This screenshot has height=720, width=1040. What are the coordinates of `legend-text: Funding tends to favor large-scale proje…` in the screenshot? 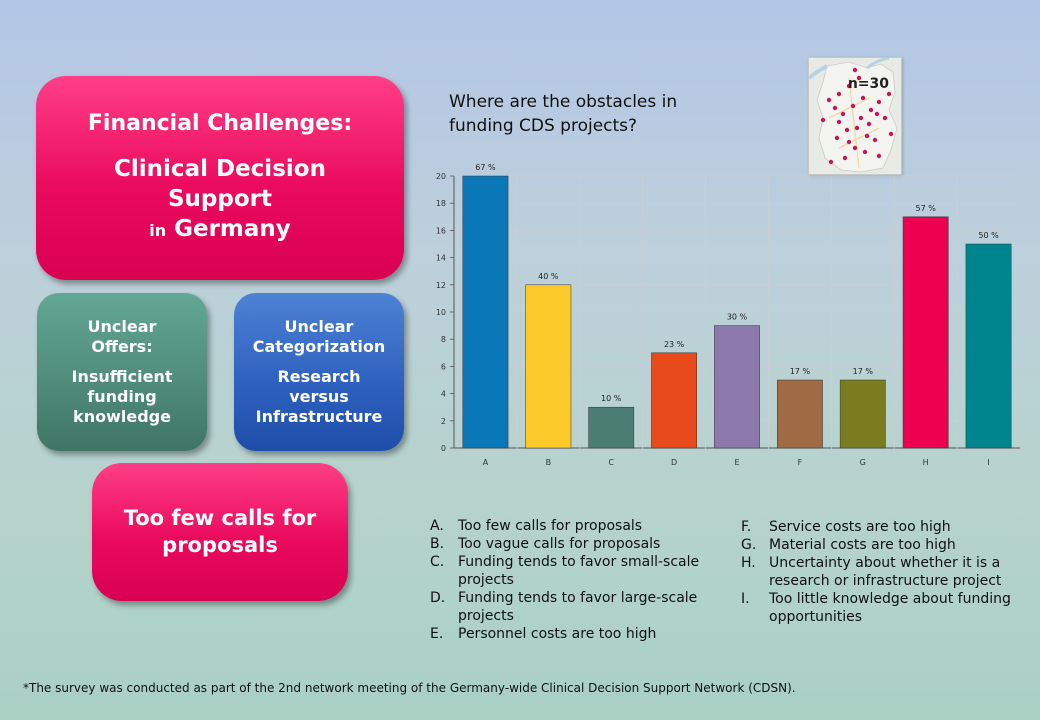 It's located at (578, 607).